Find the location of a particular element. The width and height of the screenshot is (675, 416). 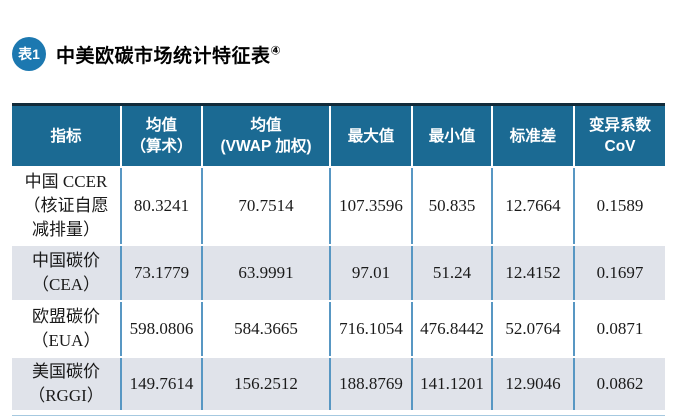

header-cell-mean-vwap: 均值 (VWAP 加权) is located at coordinates (265, 135).